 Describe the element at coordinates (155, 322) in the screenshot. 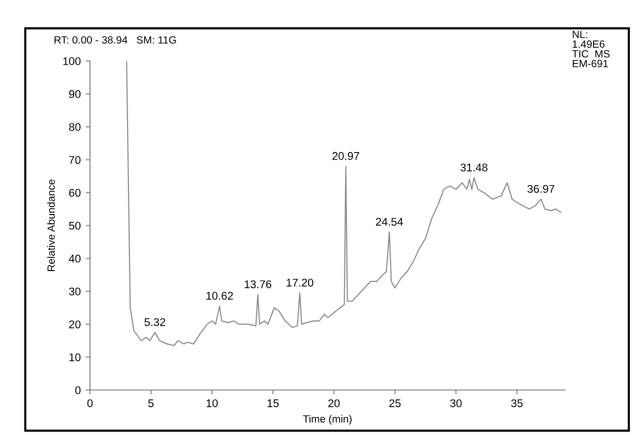

I see `annotation: 5.32` at that location.